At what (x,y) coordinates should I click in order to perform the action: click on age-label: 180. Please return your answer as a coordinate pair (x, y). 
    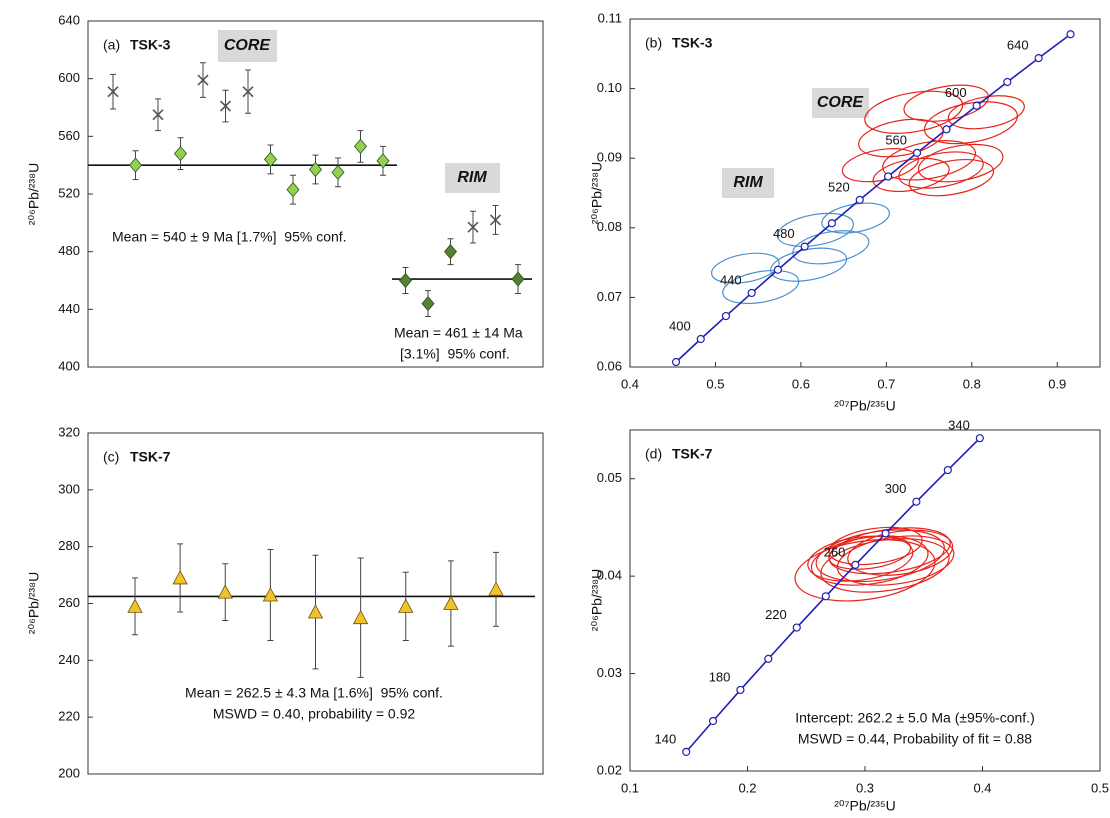
    Looking at the image, I should click on (720, 676).